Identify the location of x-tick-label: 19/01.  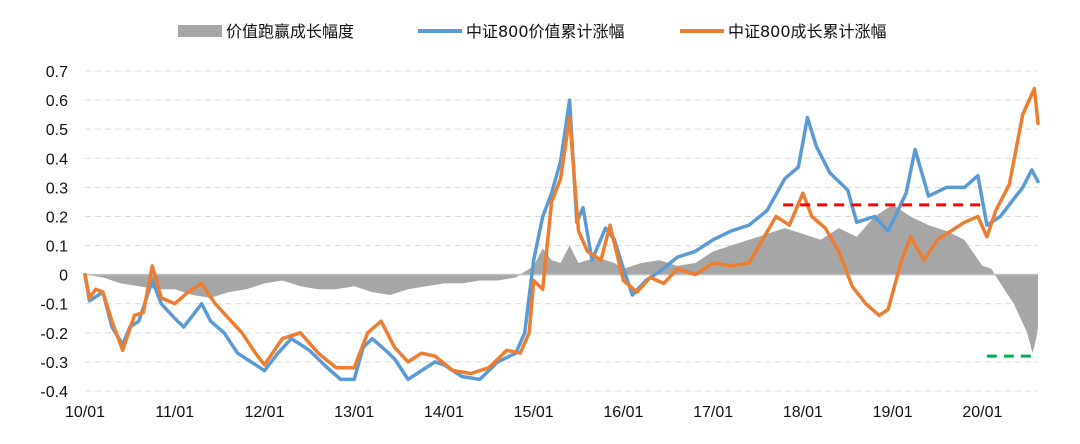
(893, 412).